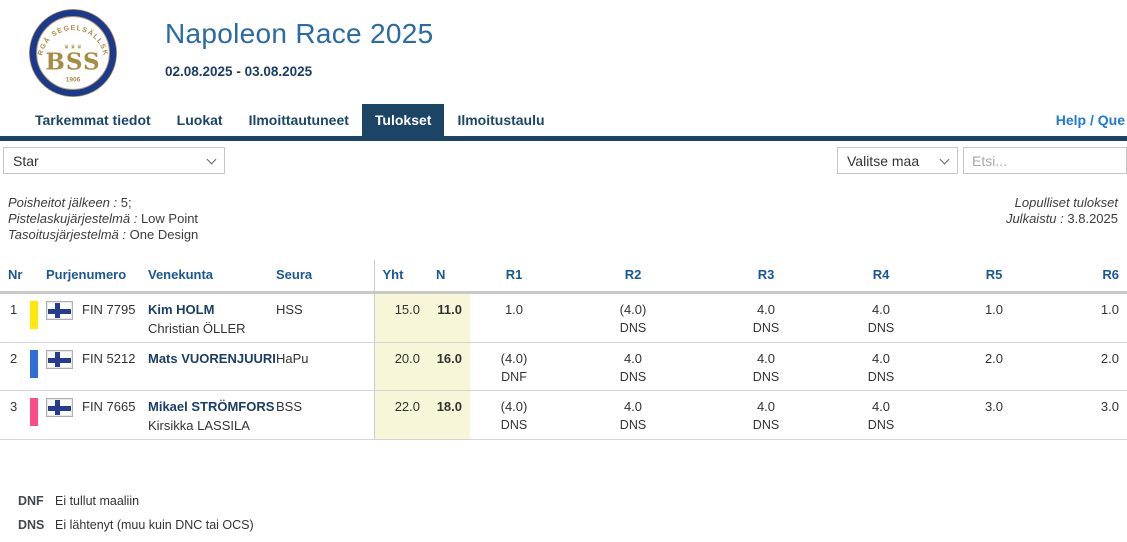 The width and height of the screenshot is (1127, 542). Describe the element at coordinates (403, 120) in the screenshot. I see `tab-tulokset: Tulokset` at that location.